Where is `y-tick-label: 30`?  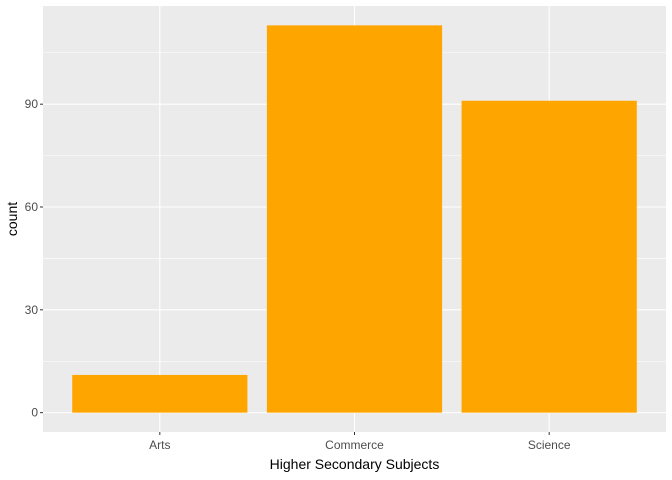
y-tick-label: 30 is located at coordinates (32, 310).